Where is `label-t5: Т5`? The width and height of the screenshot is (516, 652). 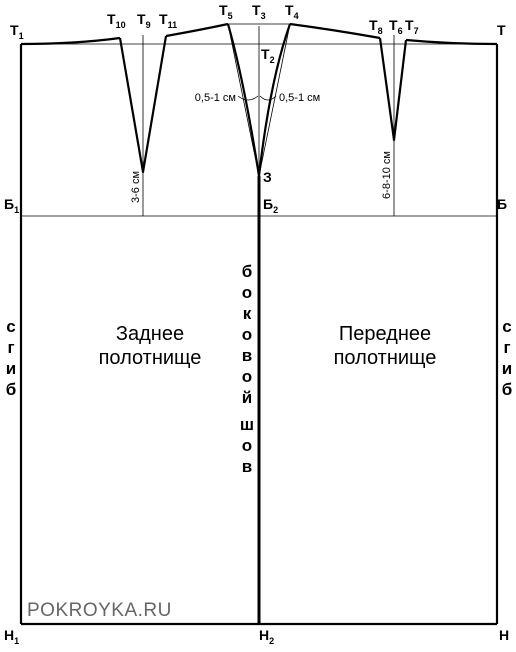 label-t5: Т5 is located at coordinates (226, 11).